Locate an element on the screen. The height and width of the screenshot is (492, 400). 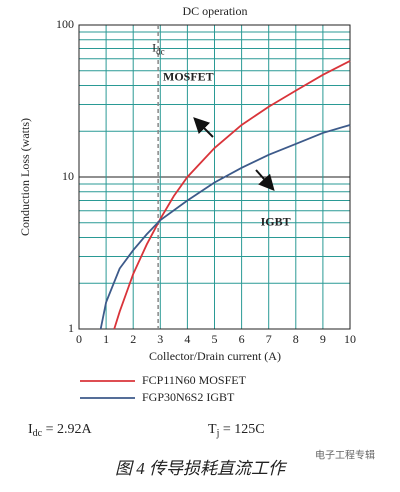
note-main: T is located at coordinates (212, 429).